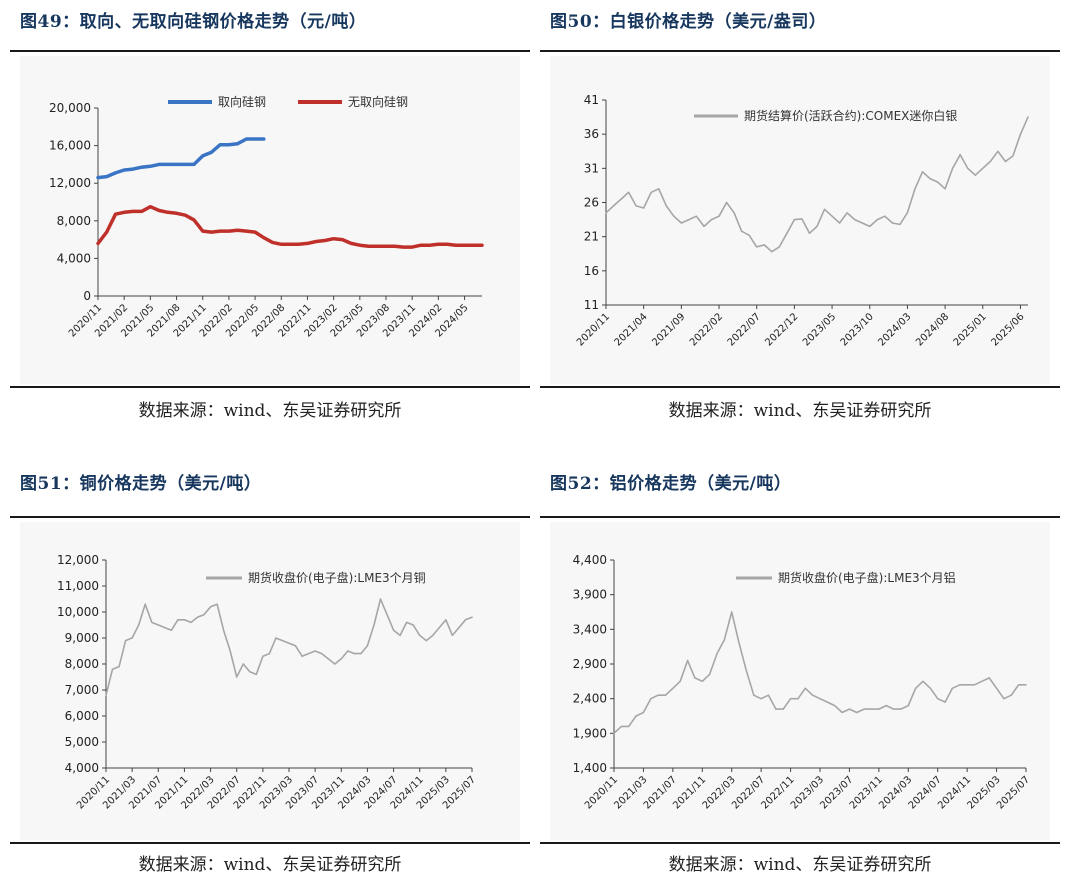 This screenshot has width=1080, height=882. What do you see at coordinates (74, 221) in the screenshot?
I see `y-tick-label: 8,000` at bounding box center [74, 221].